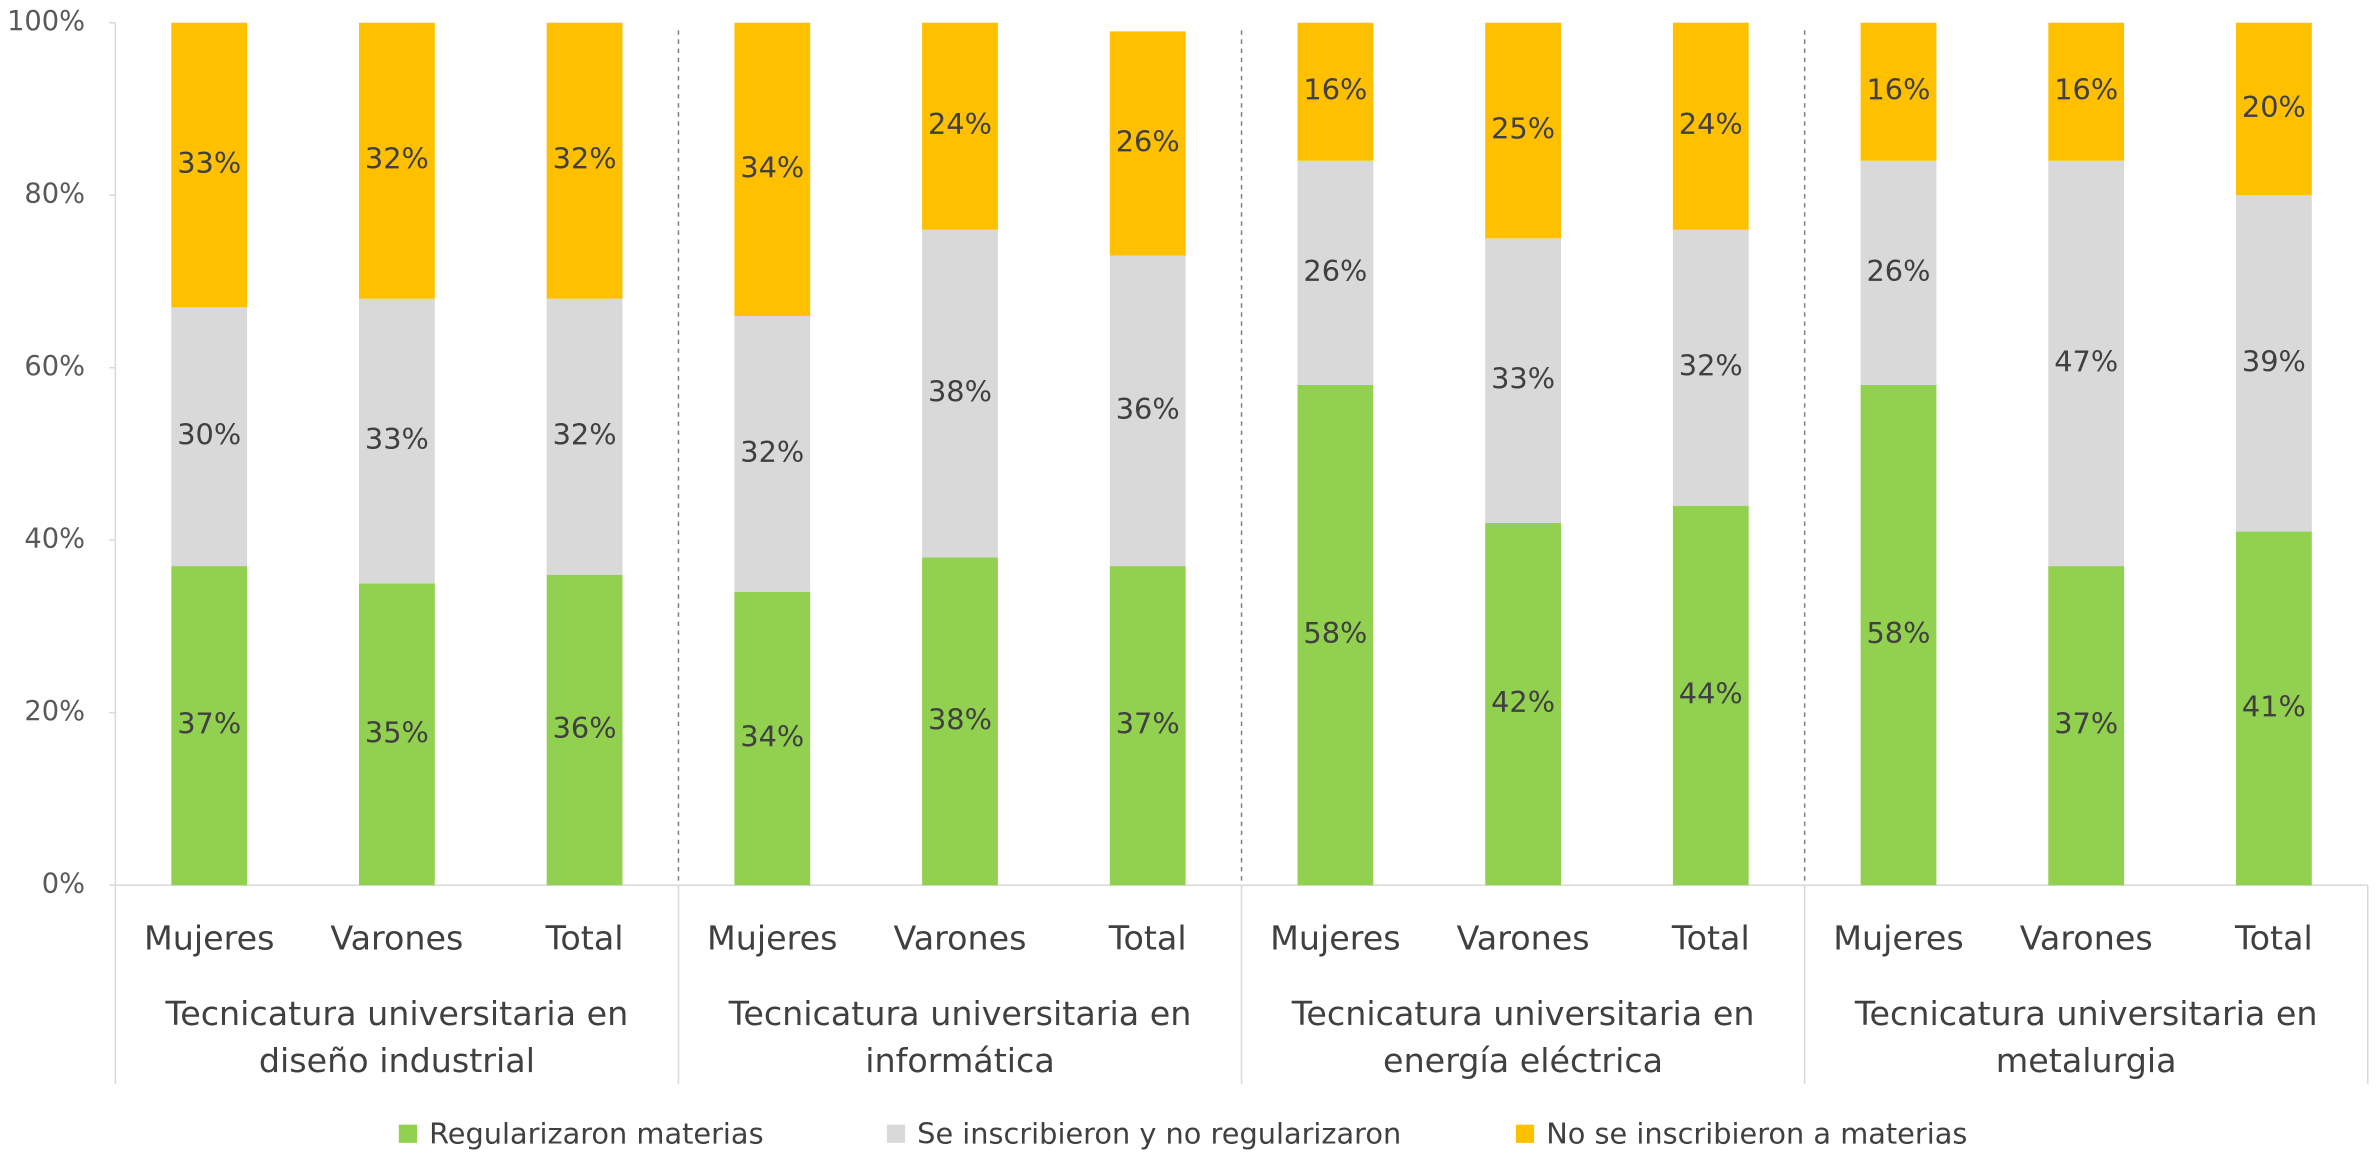 The image size is (2377, 1155). Describe the element at coordinates (63, 884) in the screenshot. I see `y-tick-label: 0%` at that location.